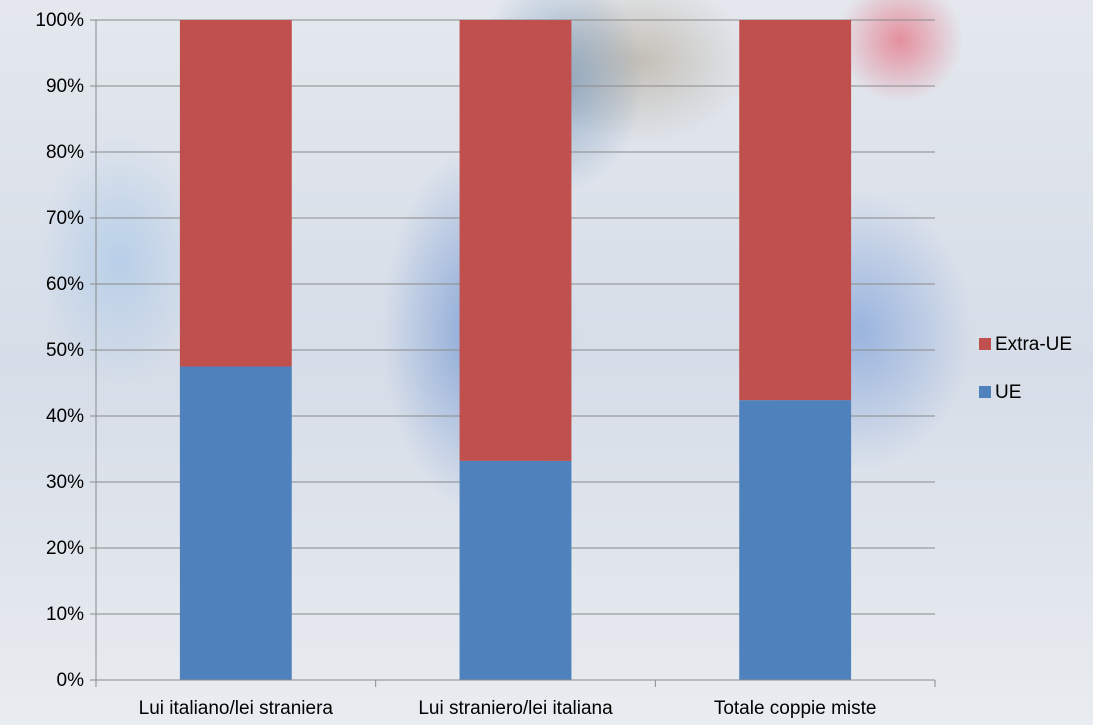  Describe the element at coordinates (71, 680) in the screenshot. I see `y-tick-label: 0%` at that location.